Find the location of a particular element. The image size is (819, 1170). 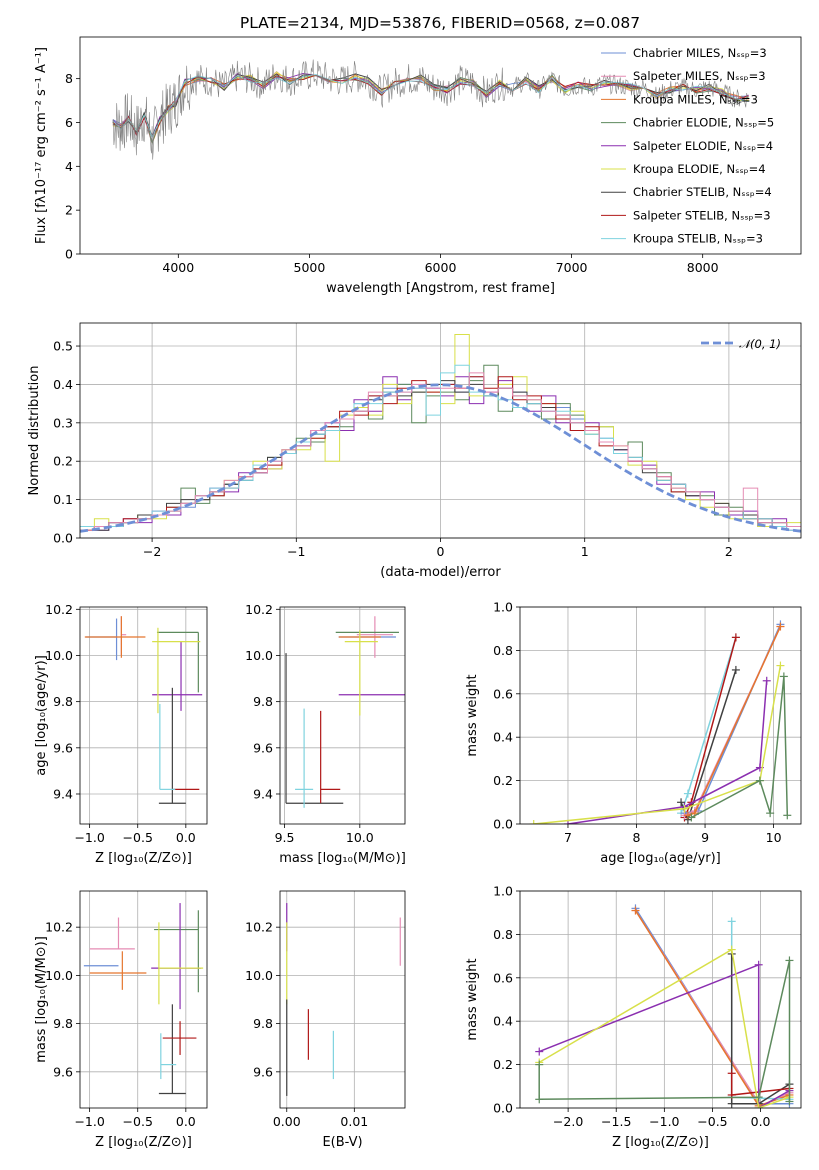

histogram-series is located at coordinates (440, 447).